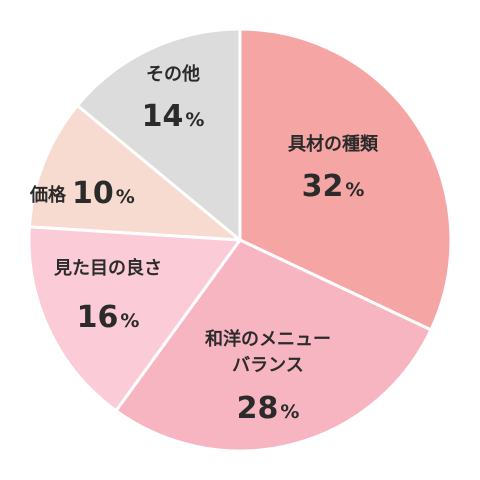 Image resolution: width=480 pixels, height=480 pixels. I want to click on slice-label: その他, so click(173, 74).